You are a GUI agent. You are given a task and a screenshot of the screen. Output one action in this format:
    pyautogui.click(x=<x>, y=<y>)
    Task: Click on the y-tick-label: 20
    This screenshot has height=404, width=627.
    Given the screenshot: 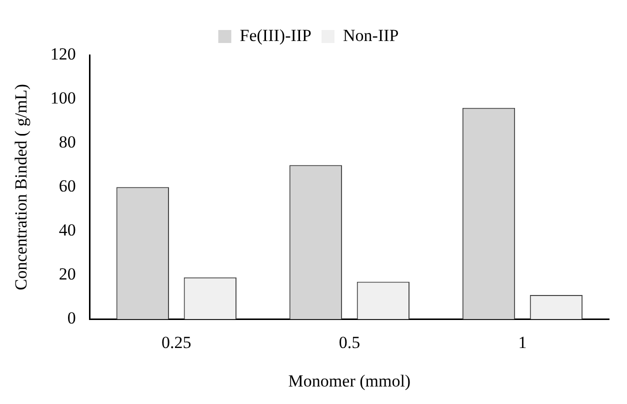 What is the action you would take?
    pyautogui.click(x=67, y=274)
    